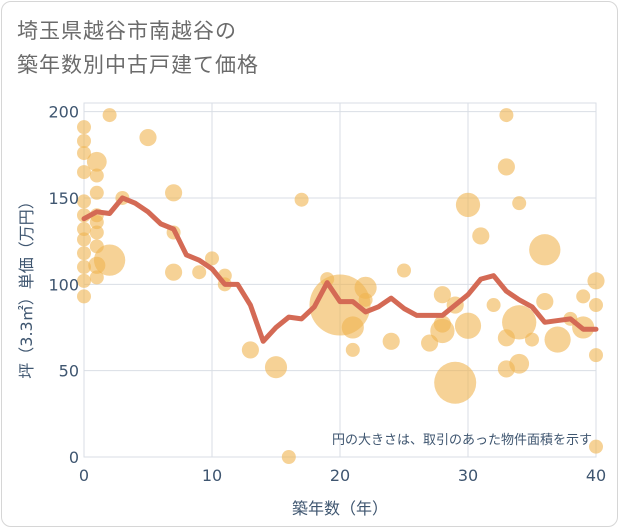  What do you see at coordinates (26, 285) in the screenshot?
I see `y-axis-label: 坪（3.3㎡）単価（万円）` at bounding box center [26, 285].